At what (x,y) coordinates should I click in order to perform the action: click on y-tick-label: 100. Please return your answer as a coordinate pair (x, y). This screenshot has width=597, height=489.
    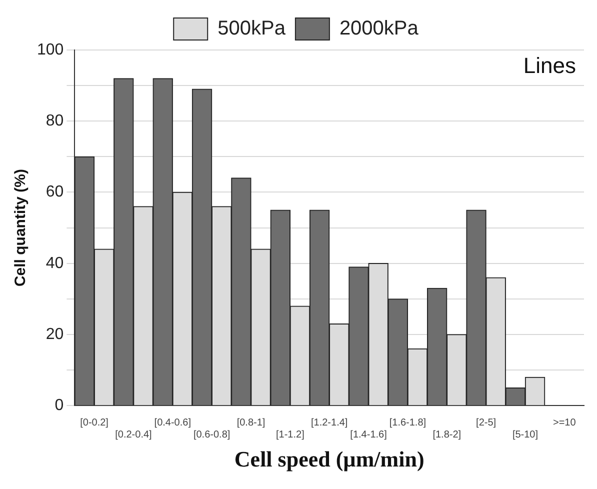
    Looking at the image, I should click on (50, 49).